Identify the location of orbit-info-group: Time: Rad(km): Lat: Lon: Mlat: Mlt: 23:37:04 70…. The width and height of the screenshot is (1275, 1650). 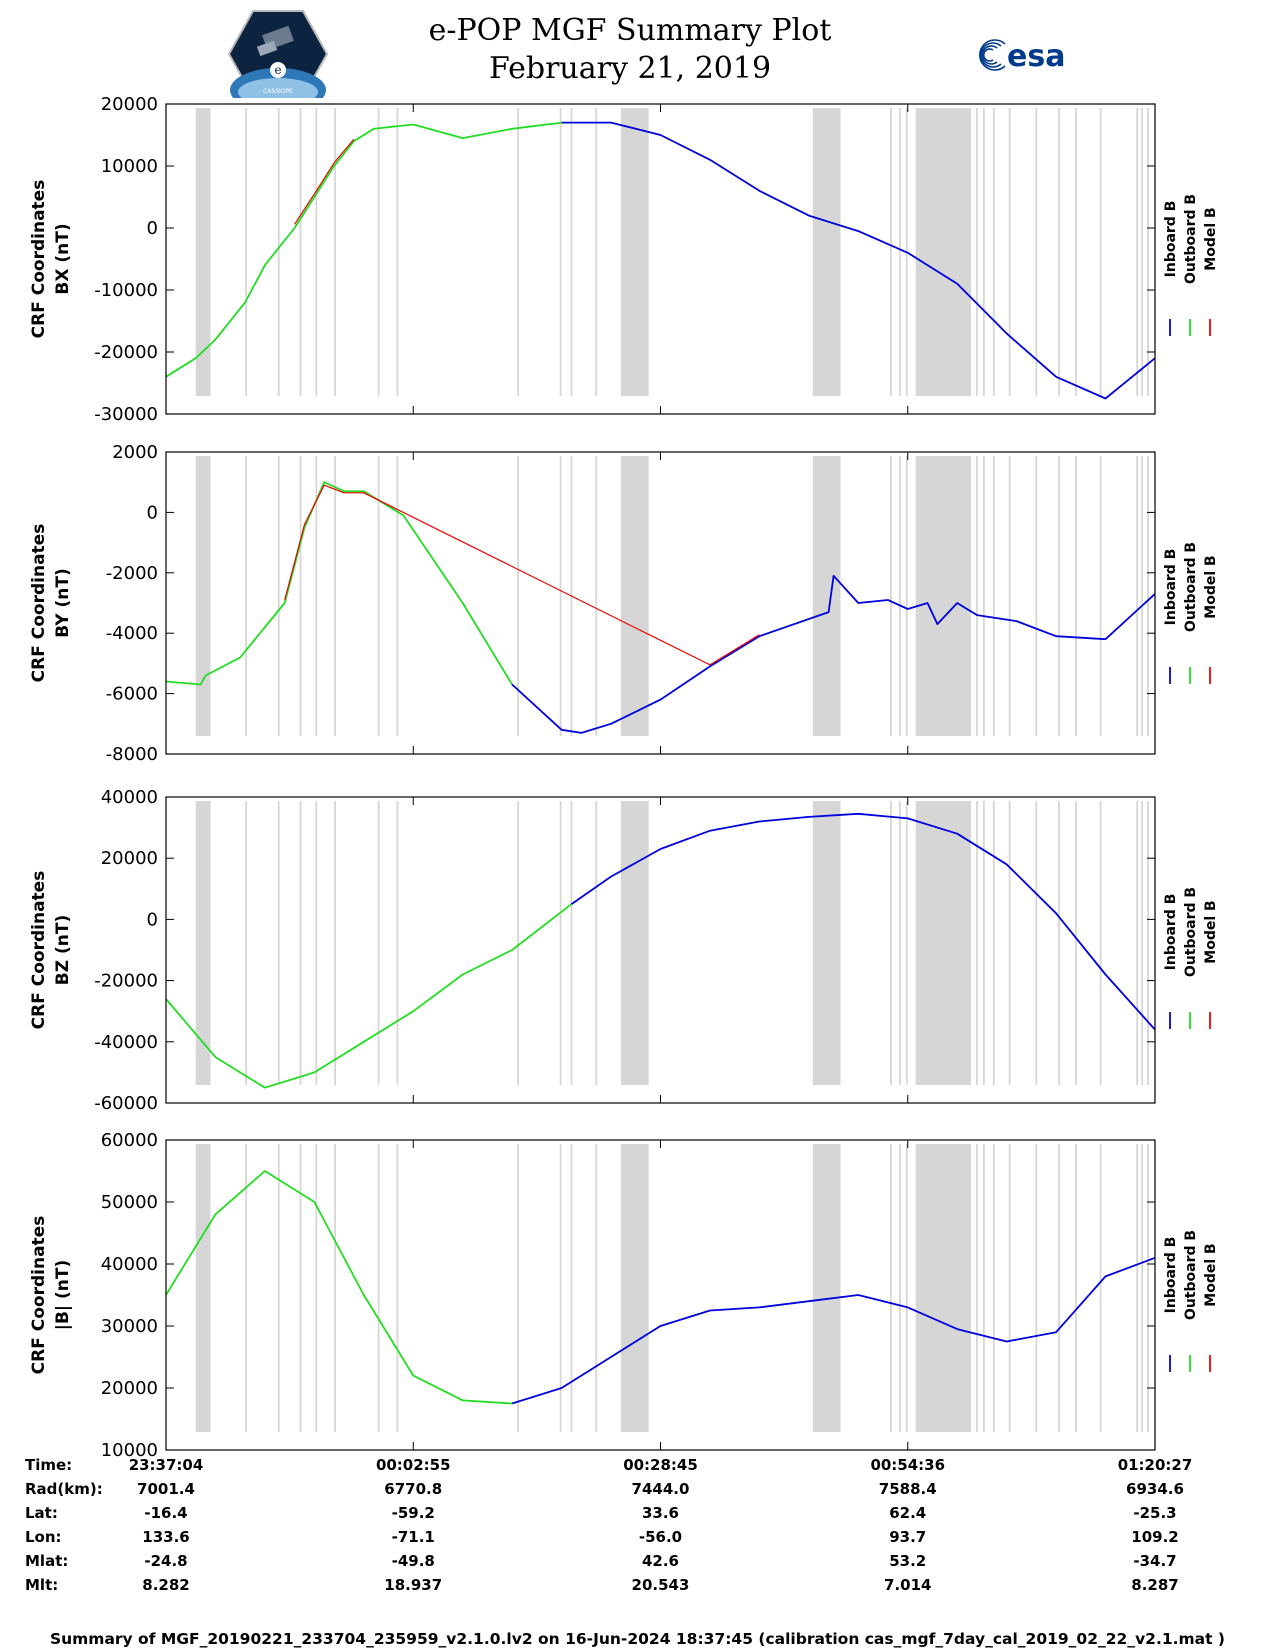
(608, 1525).